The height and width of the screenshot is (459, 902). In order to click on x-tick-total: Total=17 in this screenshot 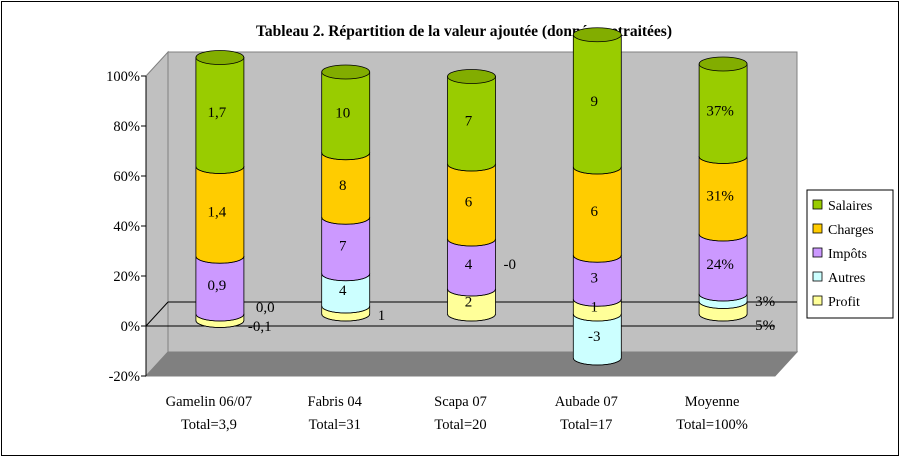, I will do `click(586, 425)`.